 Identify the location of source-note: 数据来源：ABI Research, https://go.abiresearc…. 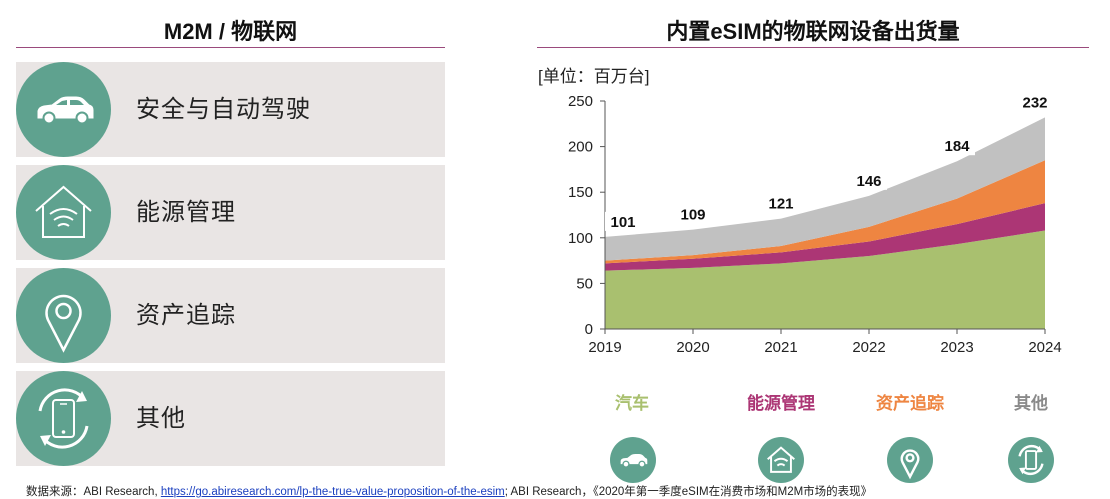
(449, 491).